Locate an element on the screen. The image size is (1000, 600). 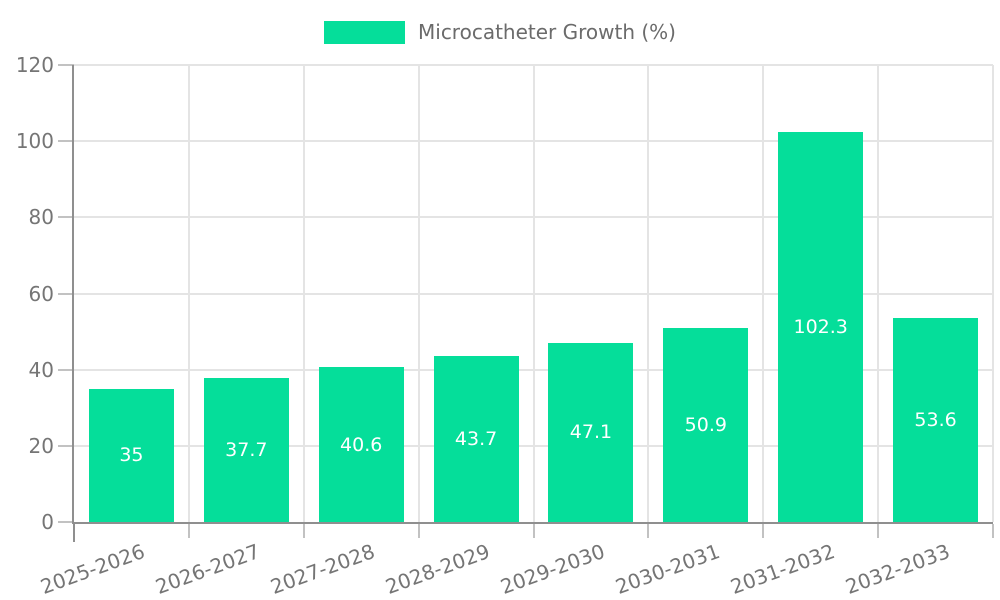
y-tick-label: 60 is located at coordinates (41, 293).